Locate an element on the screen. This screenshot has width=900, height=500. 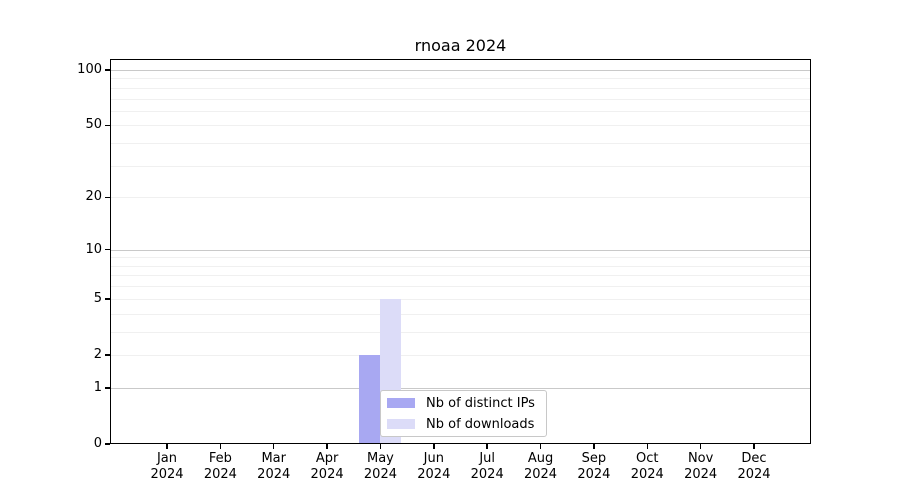
y-tick-label: 100 is located at coordinates (89, 69).